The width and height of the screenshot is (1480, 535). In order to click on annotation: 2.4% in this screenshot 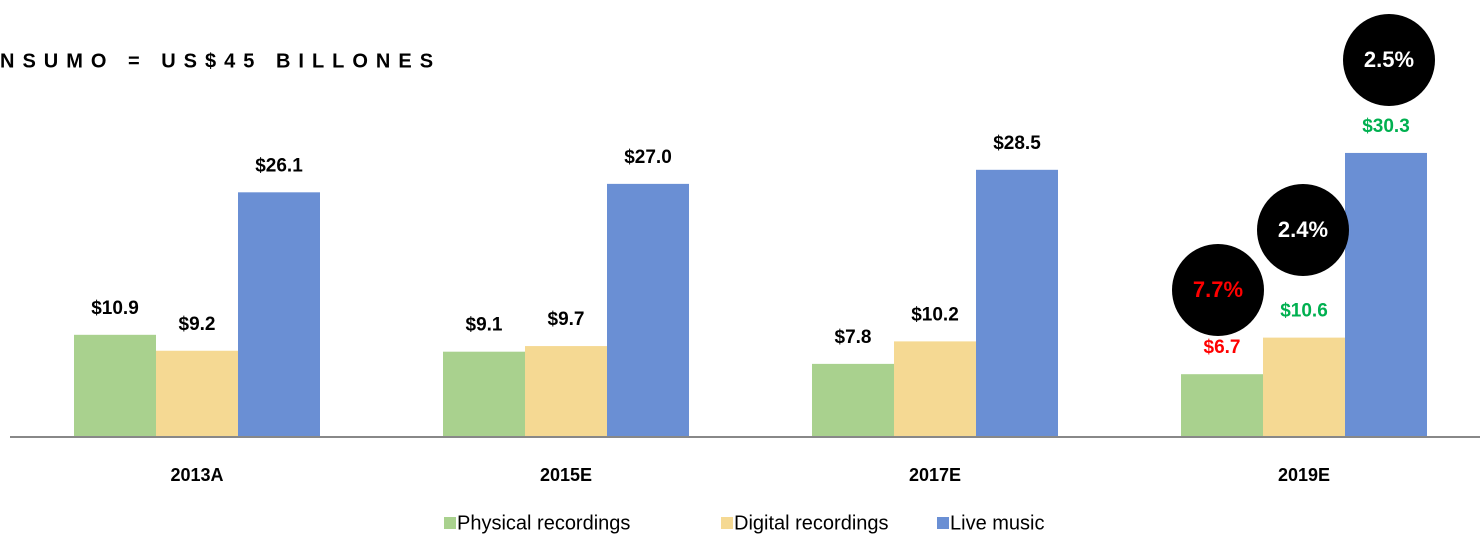, I will do `click(1303, 229)`.